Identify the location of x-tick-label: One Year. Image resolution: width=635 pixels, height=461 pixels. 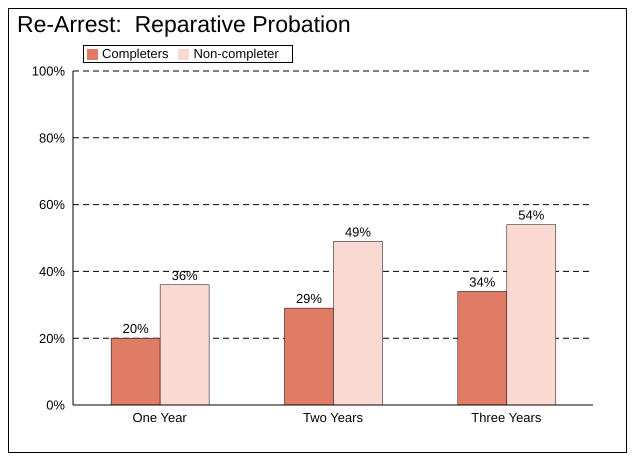
(160, 418).